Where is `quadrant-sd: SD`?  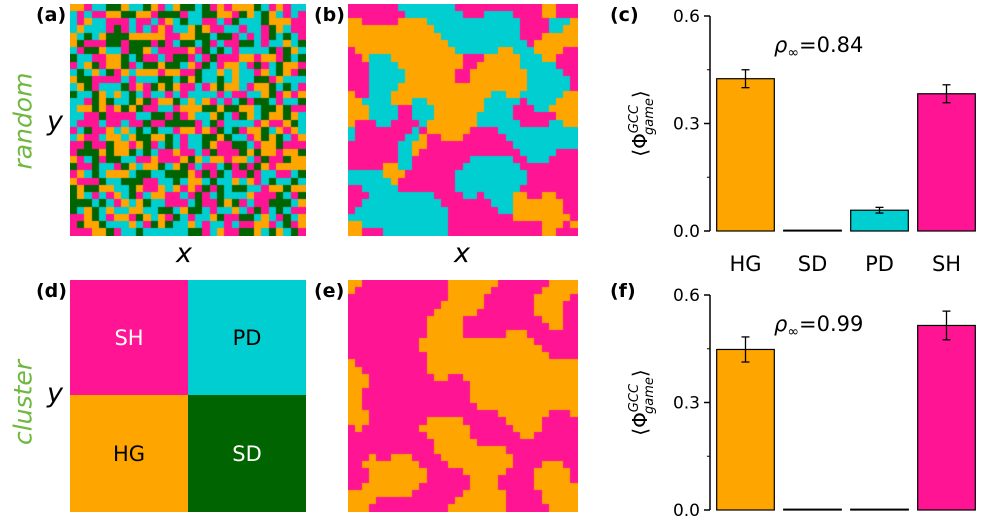 quadrant-sd: SD is located at coordinates (247, 453).